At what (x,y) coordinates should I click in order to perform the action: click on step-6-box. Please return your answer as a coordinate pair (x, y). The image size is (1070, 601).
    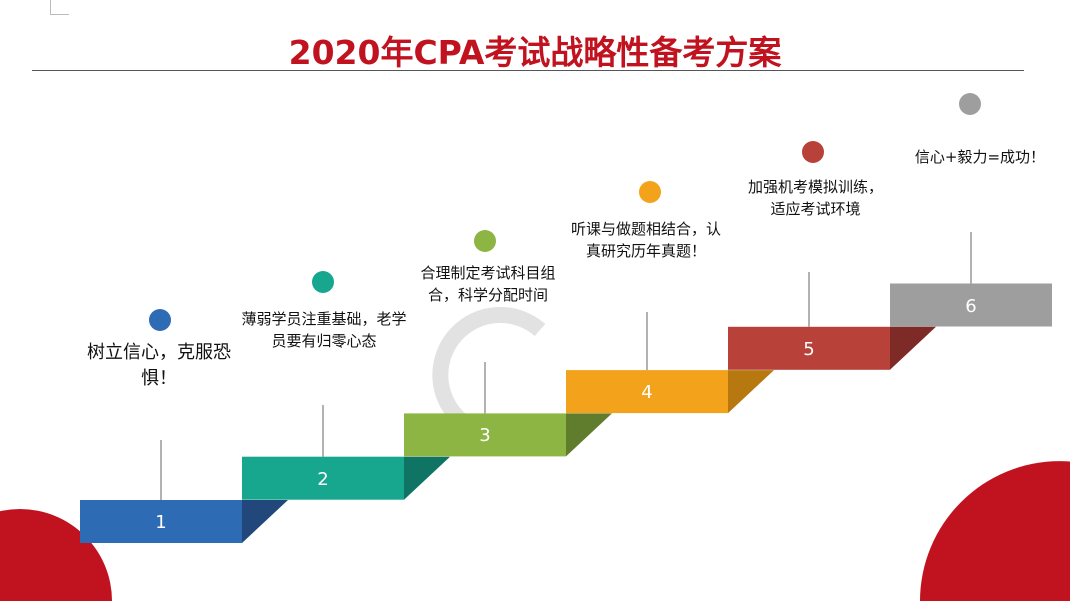
    Looking at the image, I should click on (971, 305).